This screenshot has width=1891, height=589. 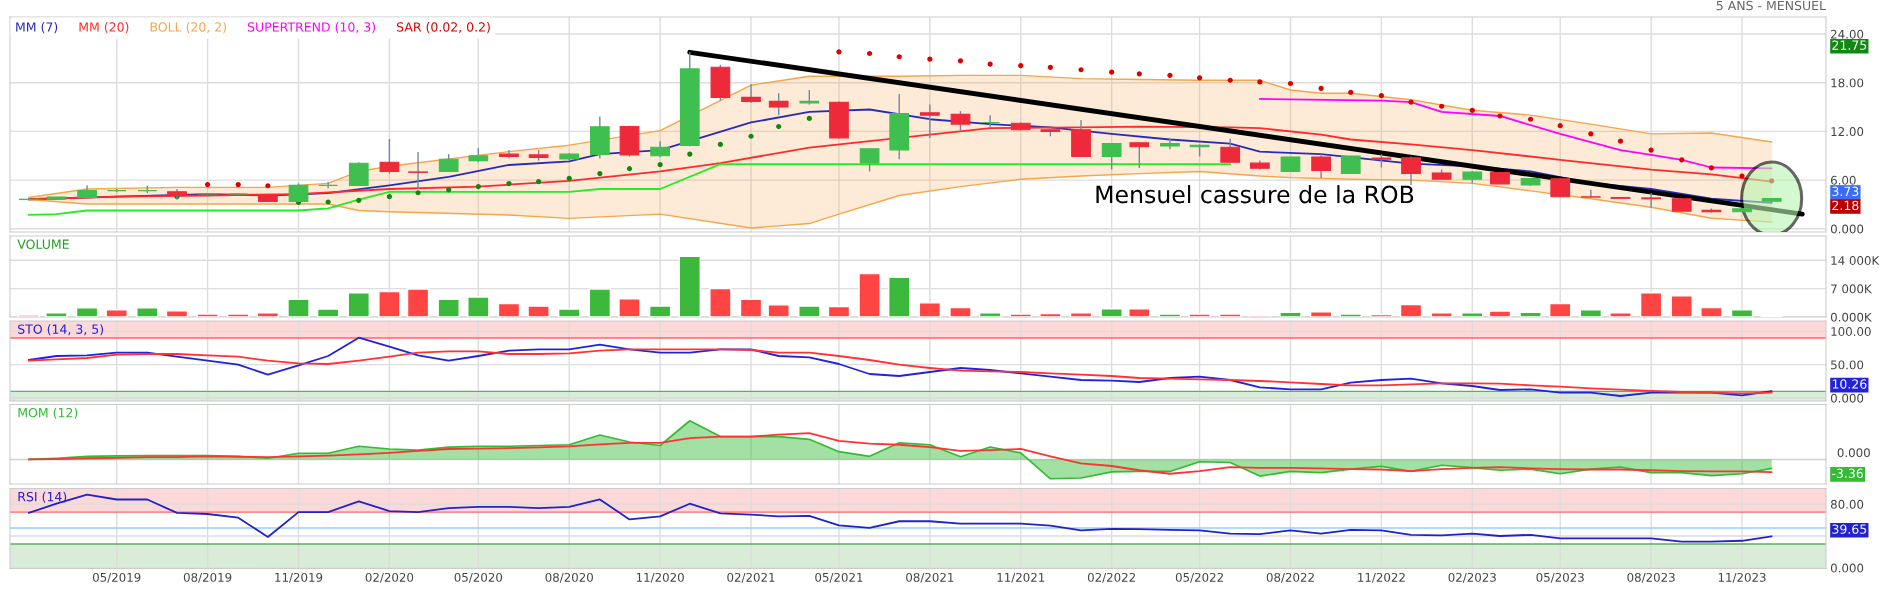 What do you see at coordinates (207, 577) in the screenshot?
I see `x-tick-label: 08/2019` at bounding box center [207, 577].